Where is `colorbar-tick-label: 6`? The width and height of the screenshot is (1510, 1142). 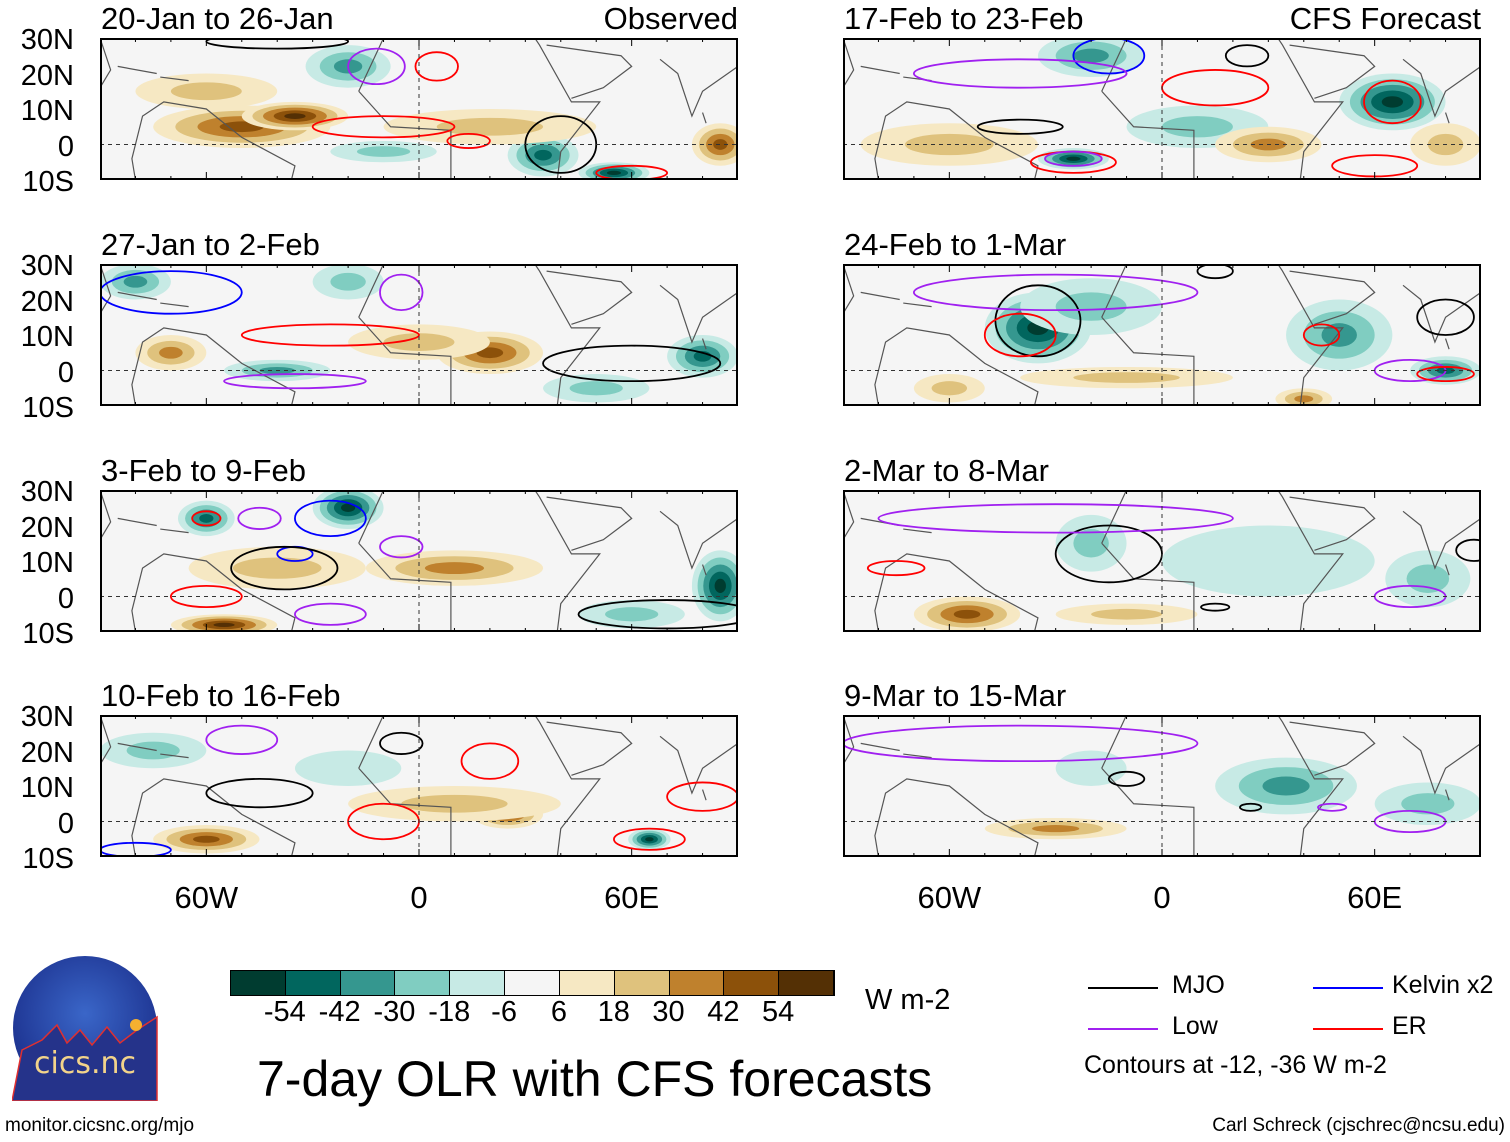 colorbar-tick-label: 6 is located at coordinates (558, 1012).